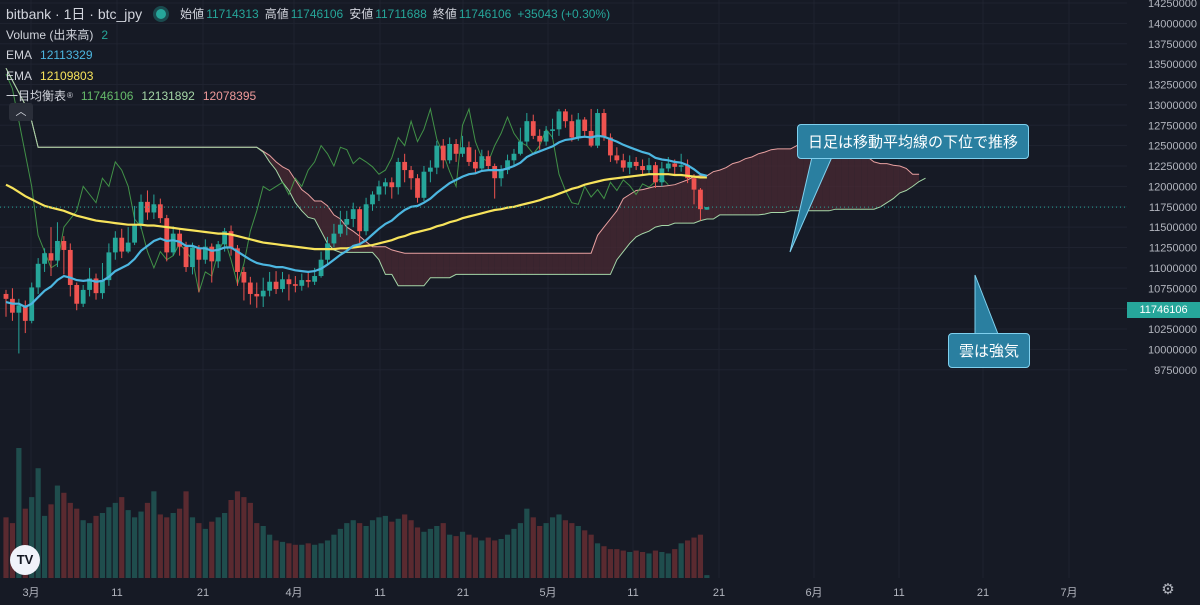 The image size is (1200, 605). Describe the element at coordinates (1172, 330) in the screenshot. I see `price-axis-tick-label: 10250000` at that location.